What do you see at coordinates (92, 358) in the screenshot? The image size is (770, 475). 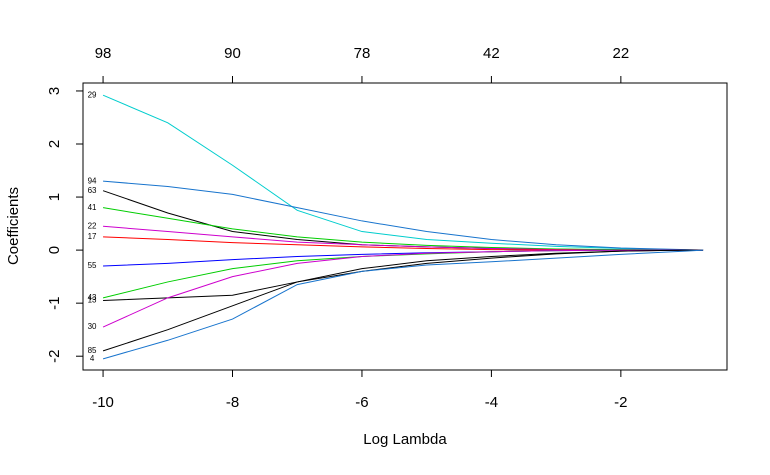 I see `series-label: 4` at bounding box center [92, 358].